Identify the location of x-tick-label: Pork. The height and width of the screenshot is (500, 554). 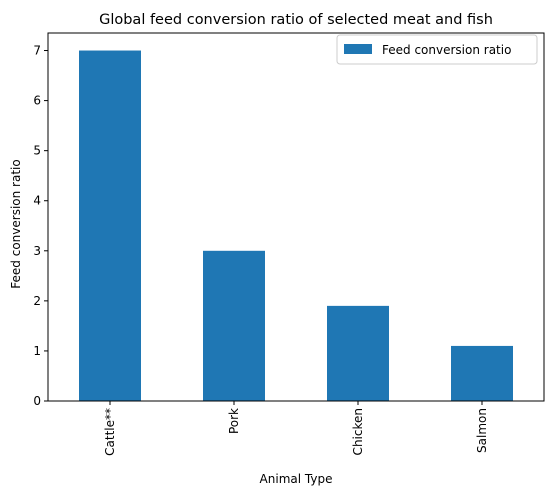
(234, 421).